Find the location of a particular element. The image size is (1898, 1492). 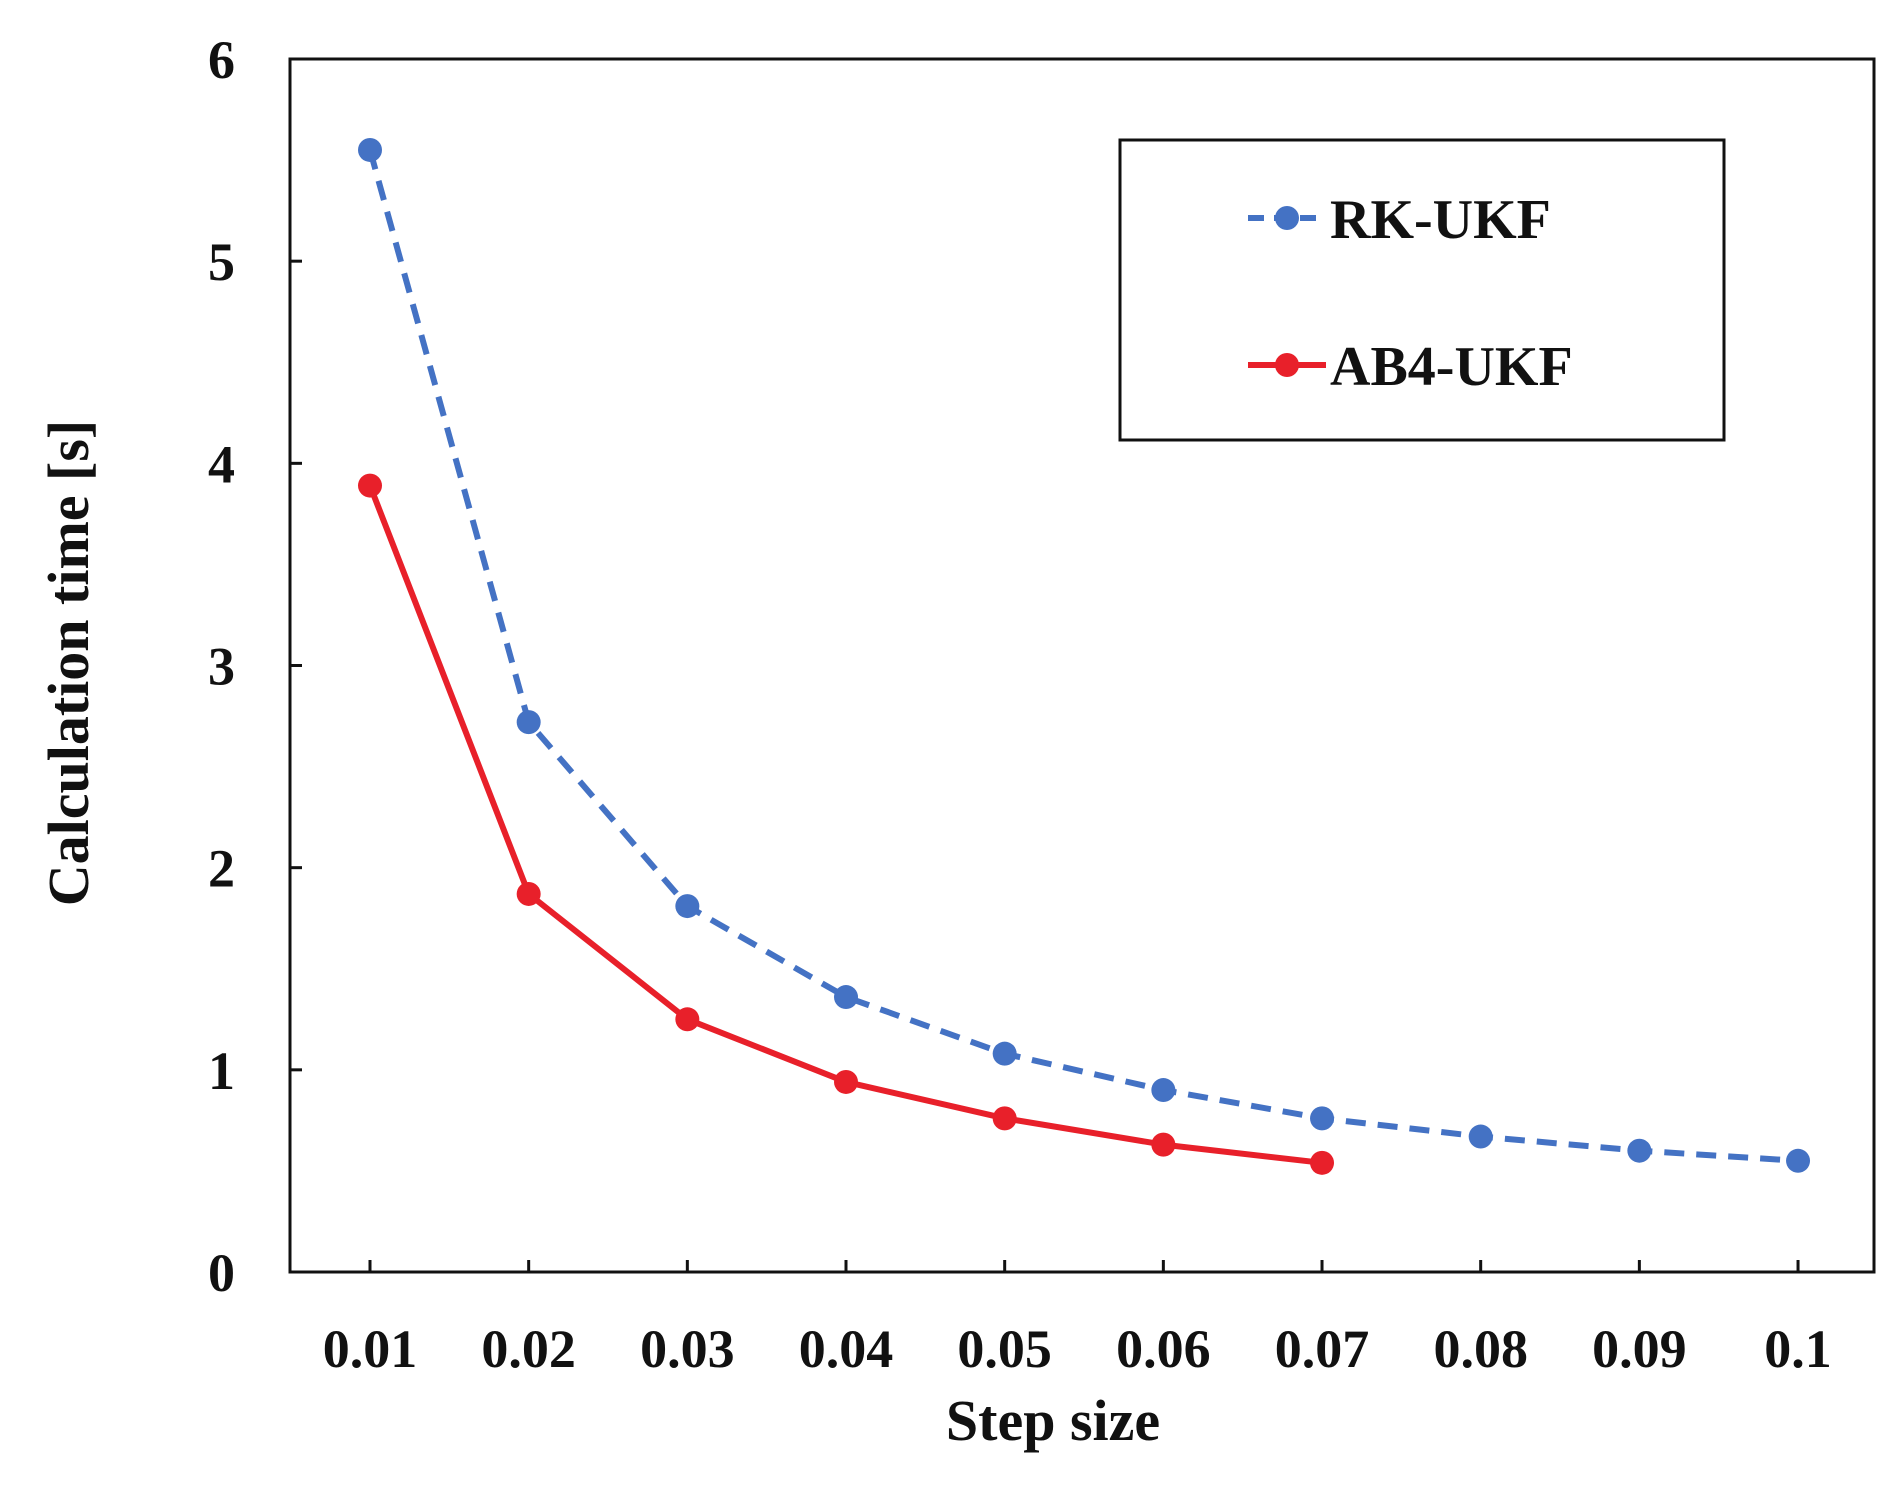

y-tick-label: 1 is located at coordinates (221, 1071).